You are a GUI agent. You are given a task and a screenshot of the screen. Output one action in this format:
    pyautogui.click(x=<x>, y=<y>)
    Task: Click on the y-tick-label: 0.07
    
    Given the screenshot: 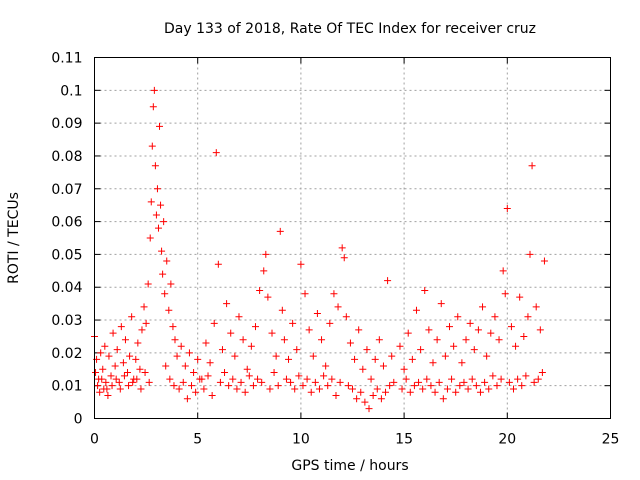 What is the action you would take?
    pyautogui.click(x=66, y=190)
    